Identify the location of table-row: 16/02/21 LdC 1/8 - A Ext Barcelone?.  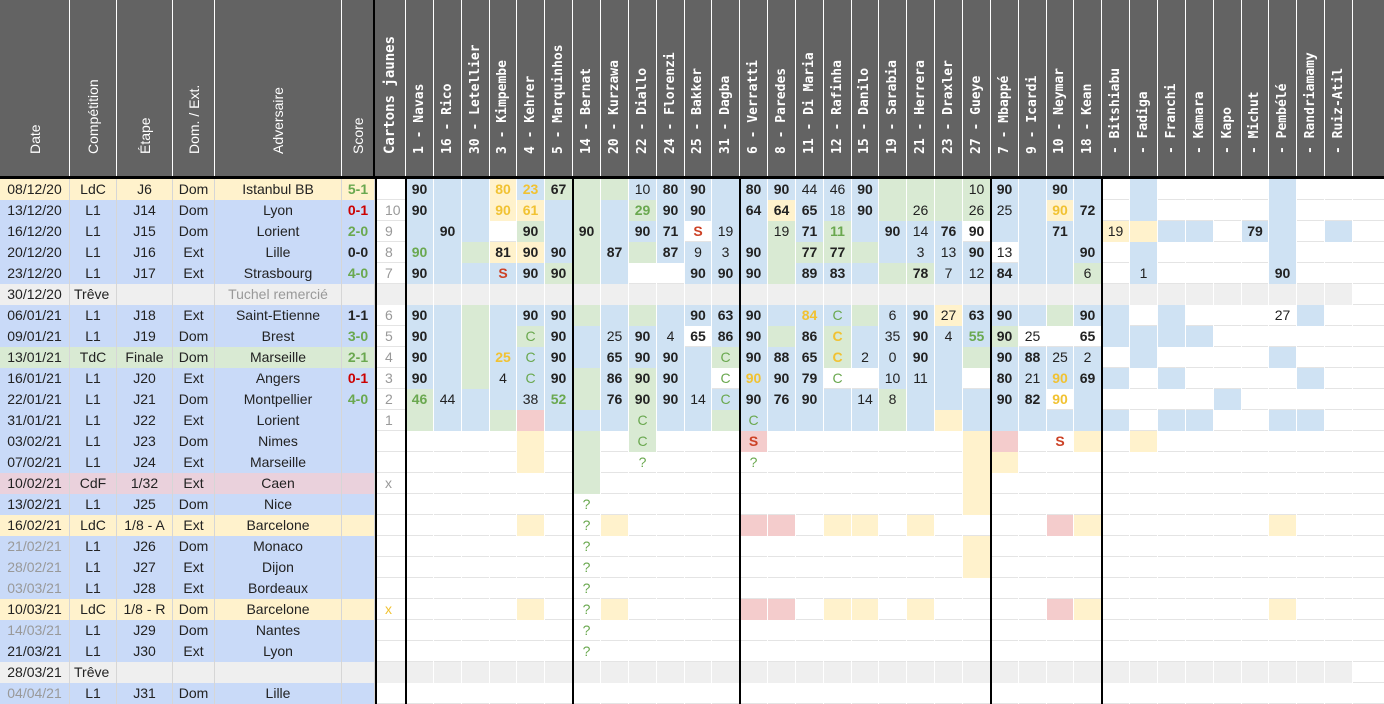
(692, 525).